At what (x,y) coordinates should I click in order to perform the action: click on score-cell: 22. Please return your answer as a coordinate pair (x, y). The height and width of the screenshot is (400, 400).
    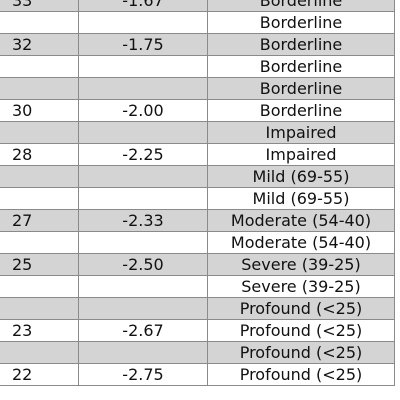
    Looking at the image, I should click on (39, 374).